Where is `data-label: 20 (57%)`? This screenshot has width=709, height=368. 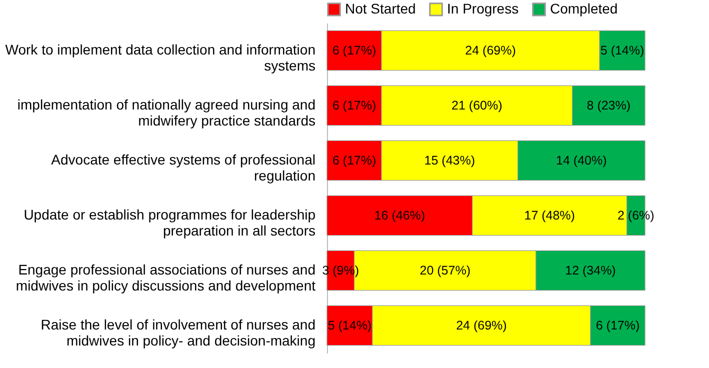
data-label: 20 (57%) is located at coordinates (445, 271).